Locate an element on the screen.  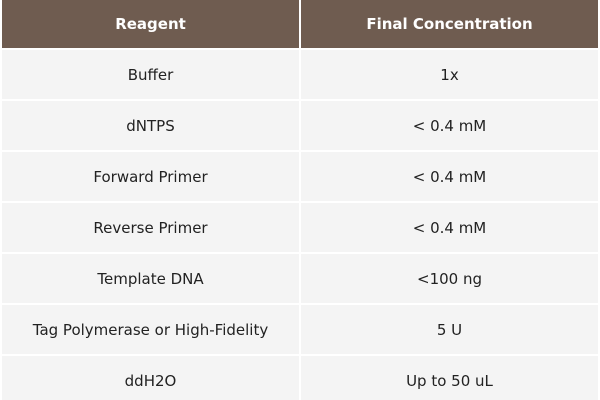
table-cell: Template DNA is located at coordinates (150, 278).